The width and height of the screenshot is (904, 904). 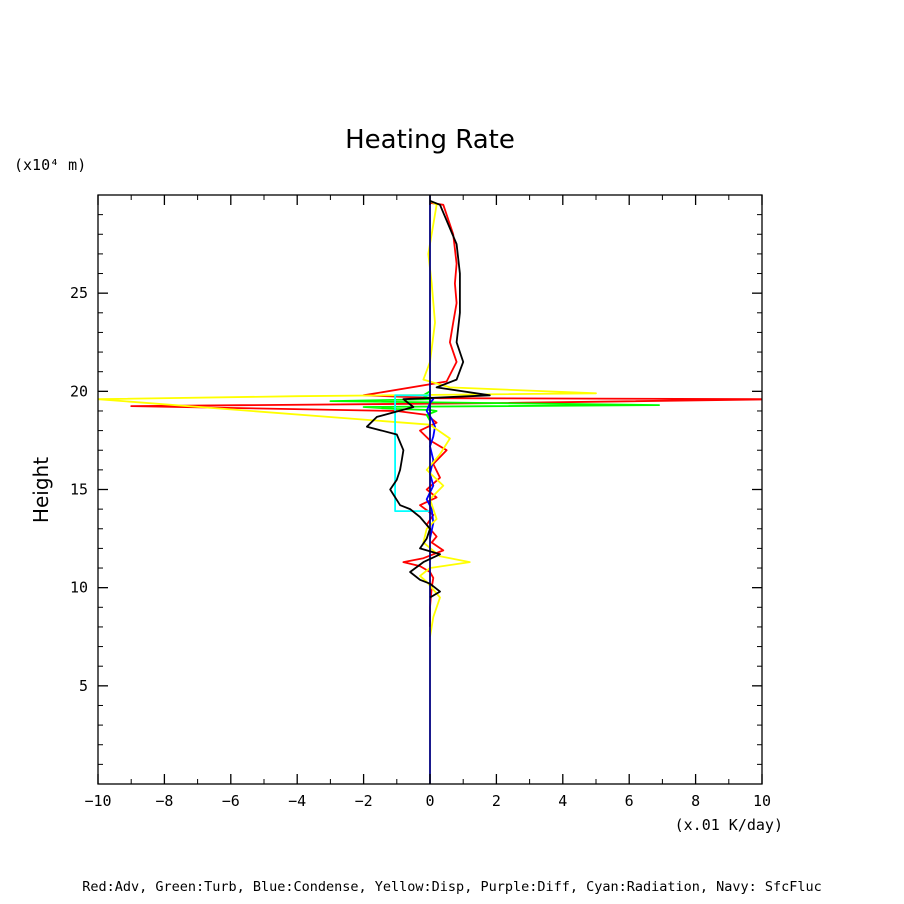 I want to click on x-tick-label: 8, so click(x=695, y=801).